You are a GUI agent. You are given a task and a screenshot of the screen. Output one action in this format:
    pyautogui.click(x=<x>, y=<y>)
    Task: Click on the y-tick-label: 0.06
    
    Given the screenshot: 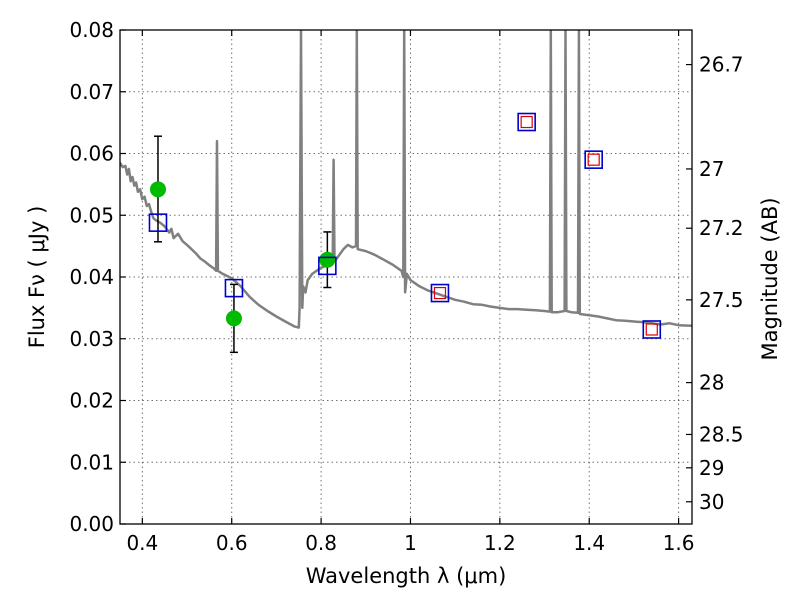 What is the action you would take?
    pyautogui.click(x=91, y=154)
    